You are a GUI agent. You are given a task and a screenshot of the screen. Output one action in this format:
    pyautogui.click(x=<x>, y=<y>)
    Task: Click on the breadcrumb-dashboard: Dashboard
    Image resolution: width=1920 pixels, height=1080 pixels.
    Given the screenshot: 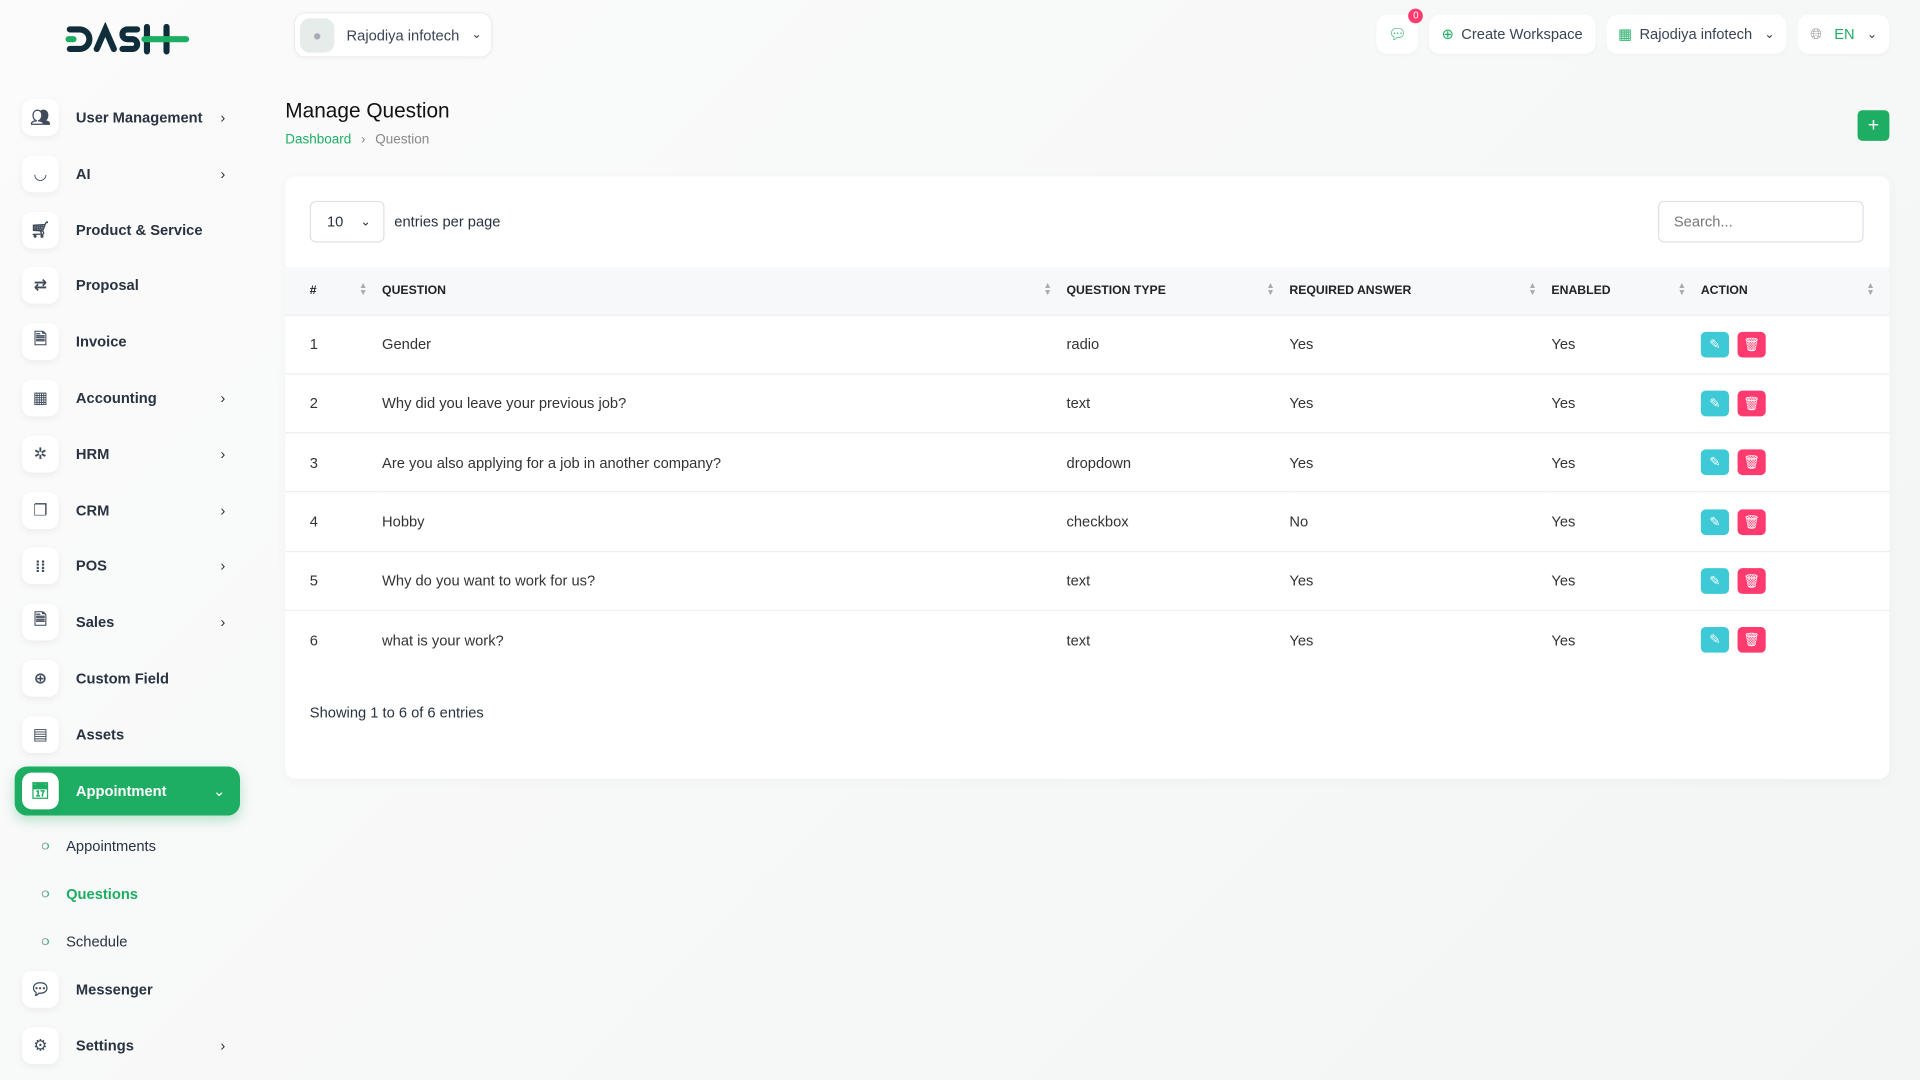 What is the action you would take?
    pyautogui.click(x=318, y=139)
    